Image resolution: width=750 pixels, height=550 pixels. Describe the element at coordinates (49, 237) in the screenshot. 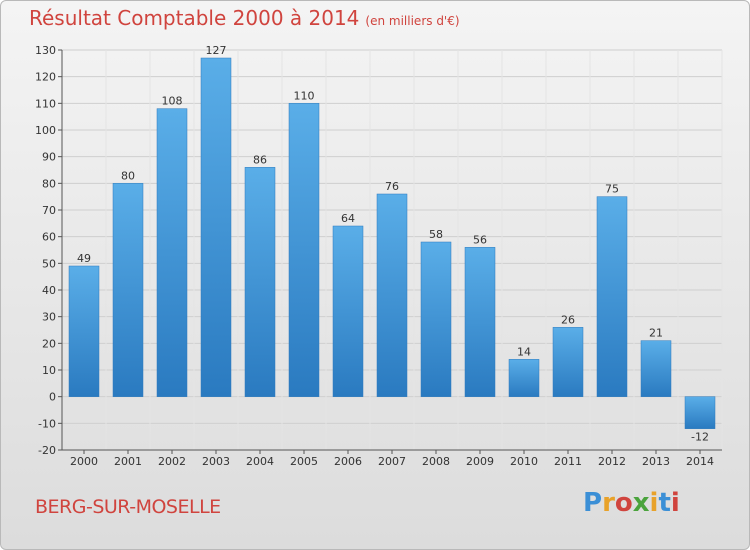

I see `y-tick-label: 60` at that location.